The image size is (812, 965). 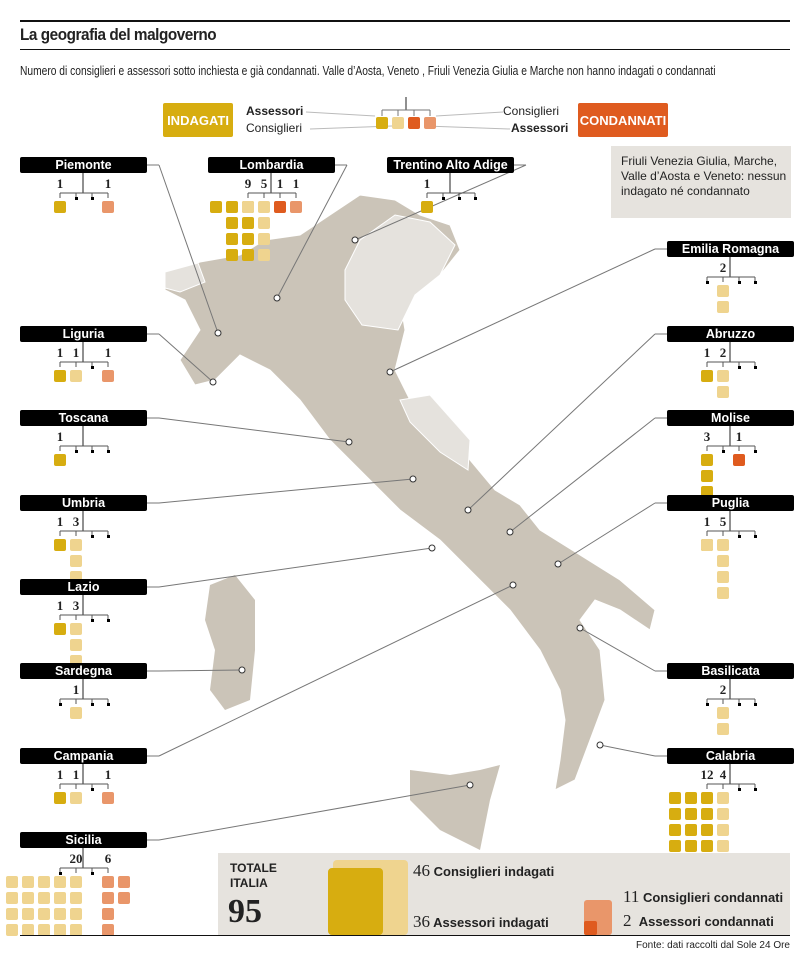 I want to click on region-marche, so click(x=435, y=432).